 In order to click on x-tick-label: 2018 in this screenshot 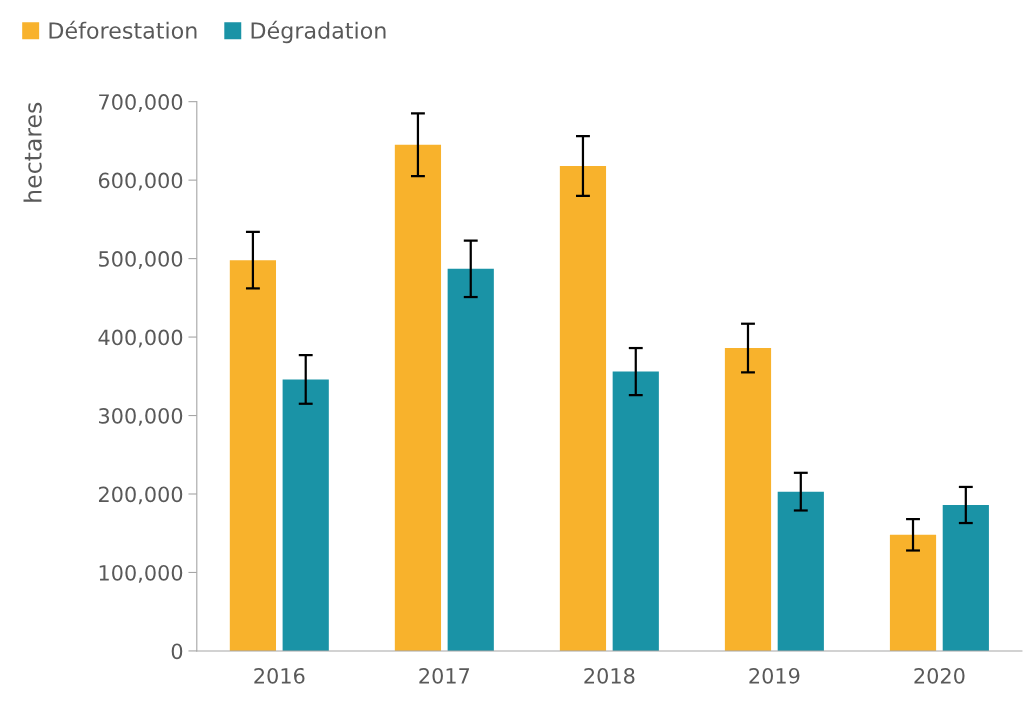, I will do `click(609, 675)`.